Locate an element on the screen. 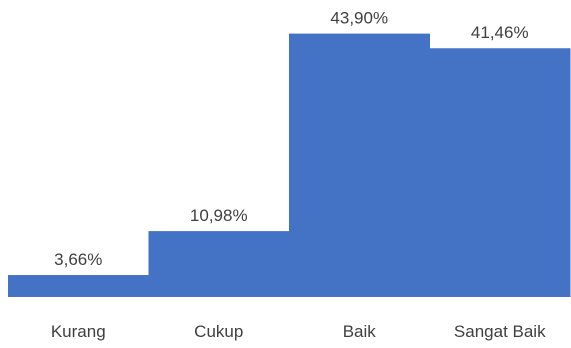 The height and width of the screenshot is (348, 571). data-label: 3,66% is located at coordinates (78, 259).